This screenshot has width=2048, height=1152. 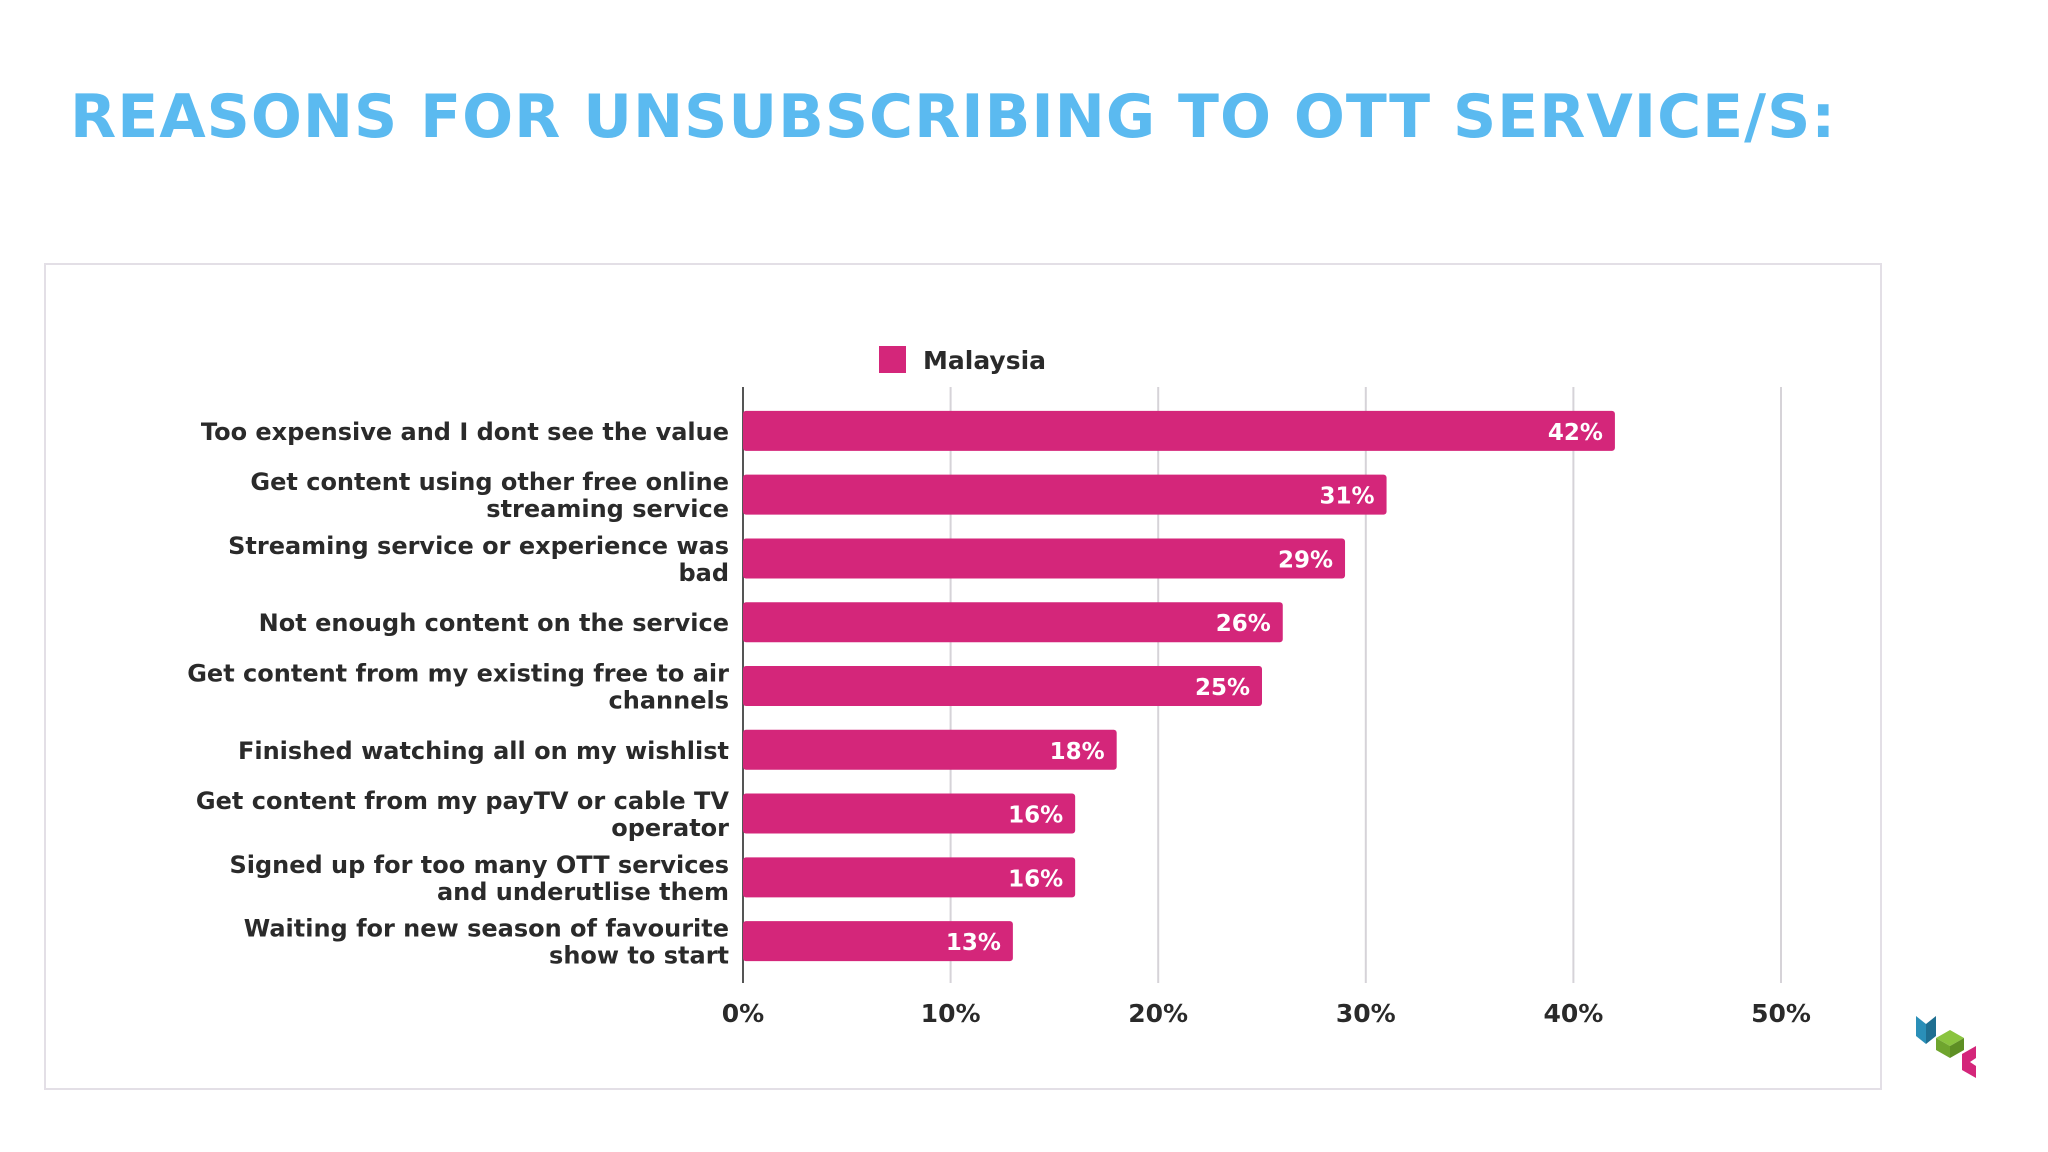 I want to click on category-label: Not enough content on the service, so click(x=494, y=623).